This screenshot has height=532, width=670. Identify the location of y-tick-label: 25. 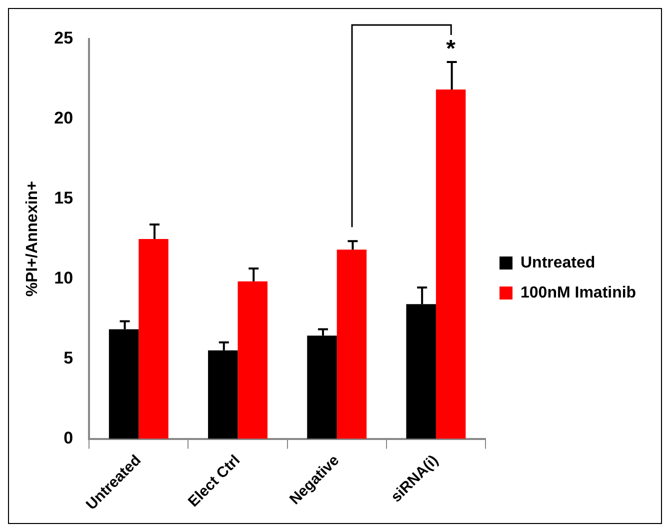
(64, 38).